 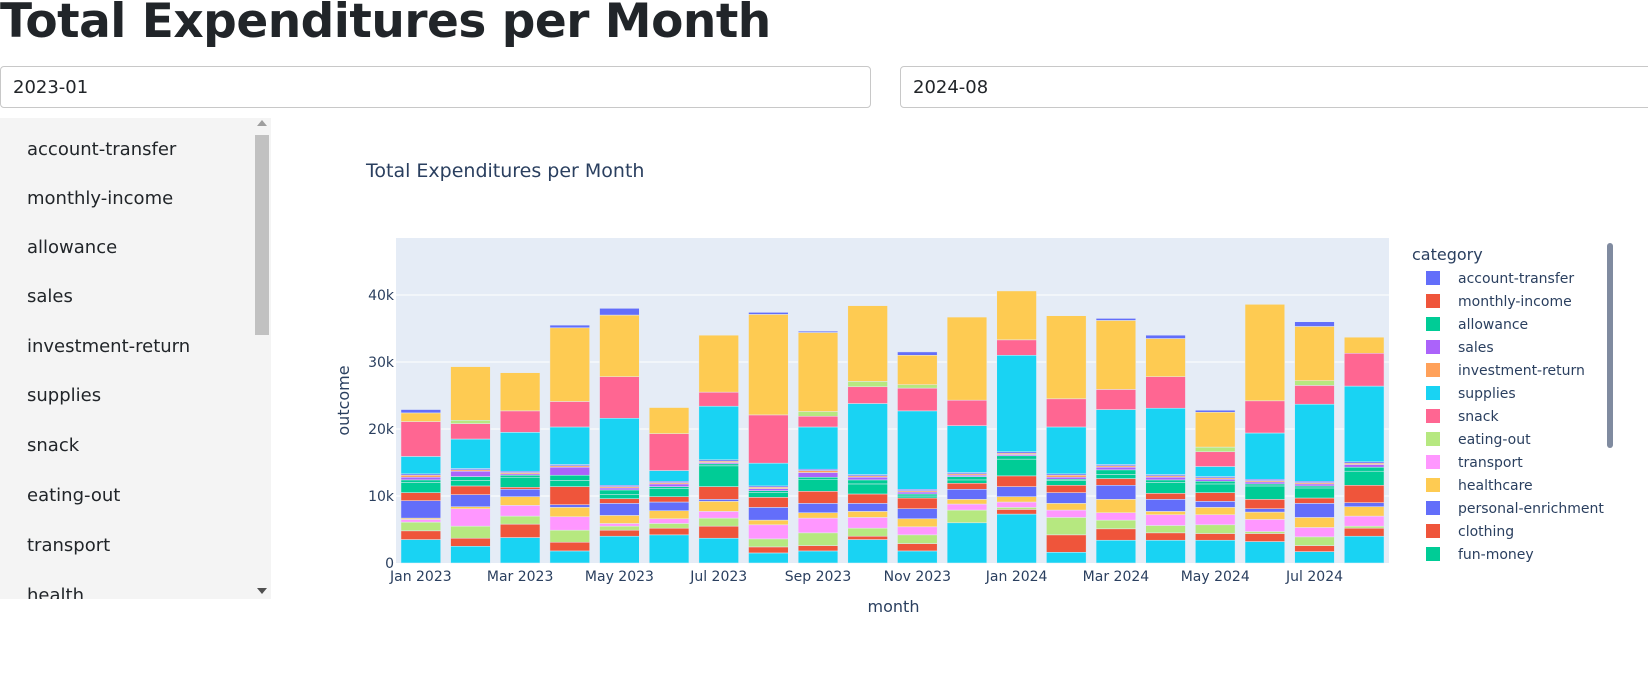 I want to click on end-month-input, so click(x=1274, y=87).